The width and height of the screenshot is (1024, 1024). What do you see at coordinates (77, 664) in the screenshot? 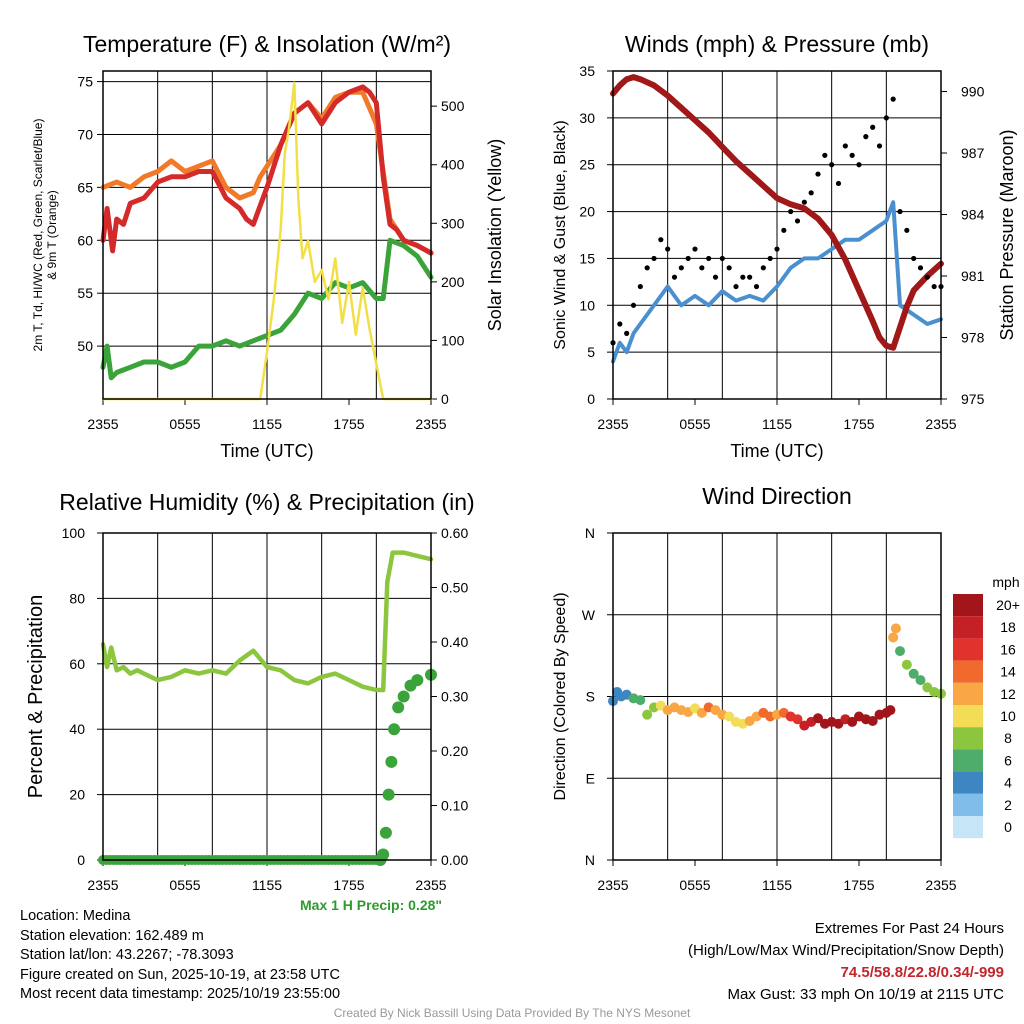
I see `y-tick-label: 60` at bounding box center [77, 664].